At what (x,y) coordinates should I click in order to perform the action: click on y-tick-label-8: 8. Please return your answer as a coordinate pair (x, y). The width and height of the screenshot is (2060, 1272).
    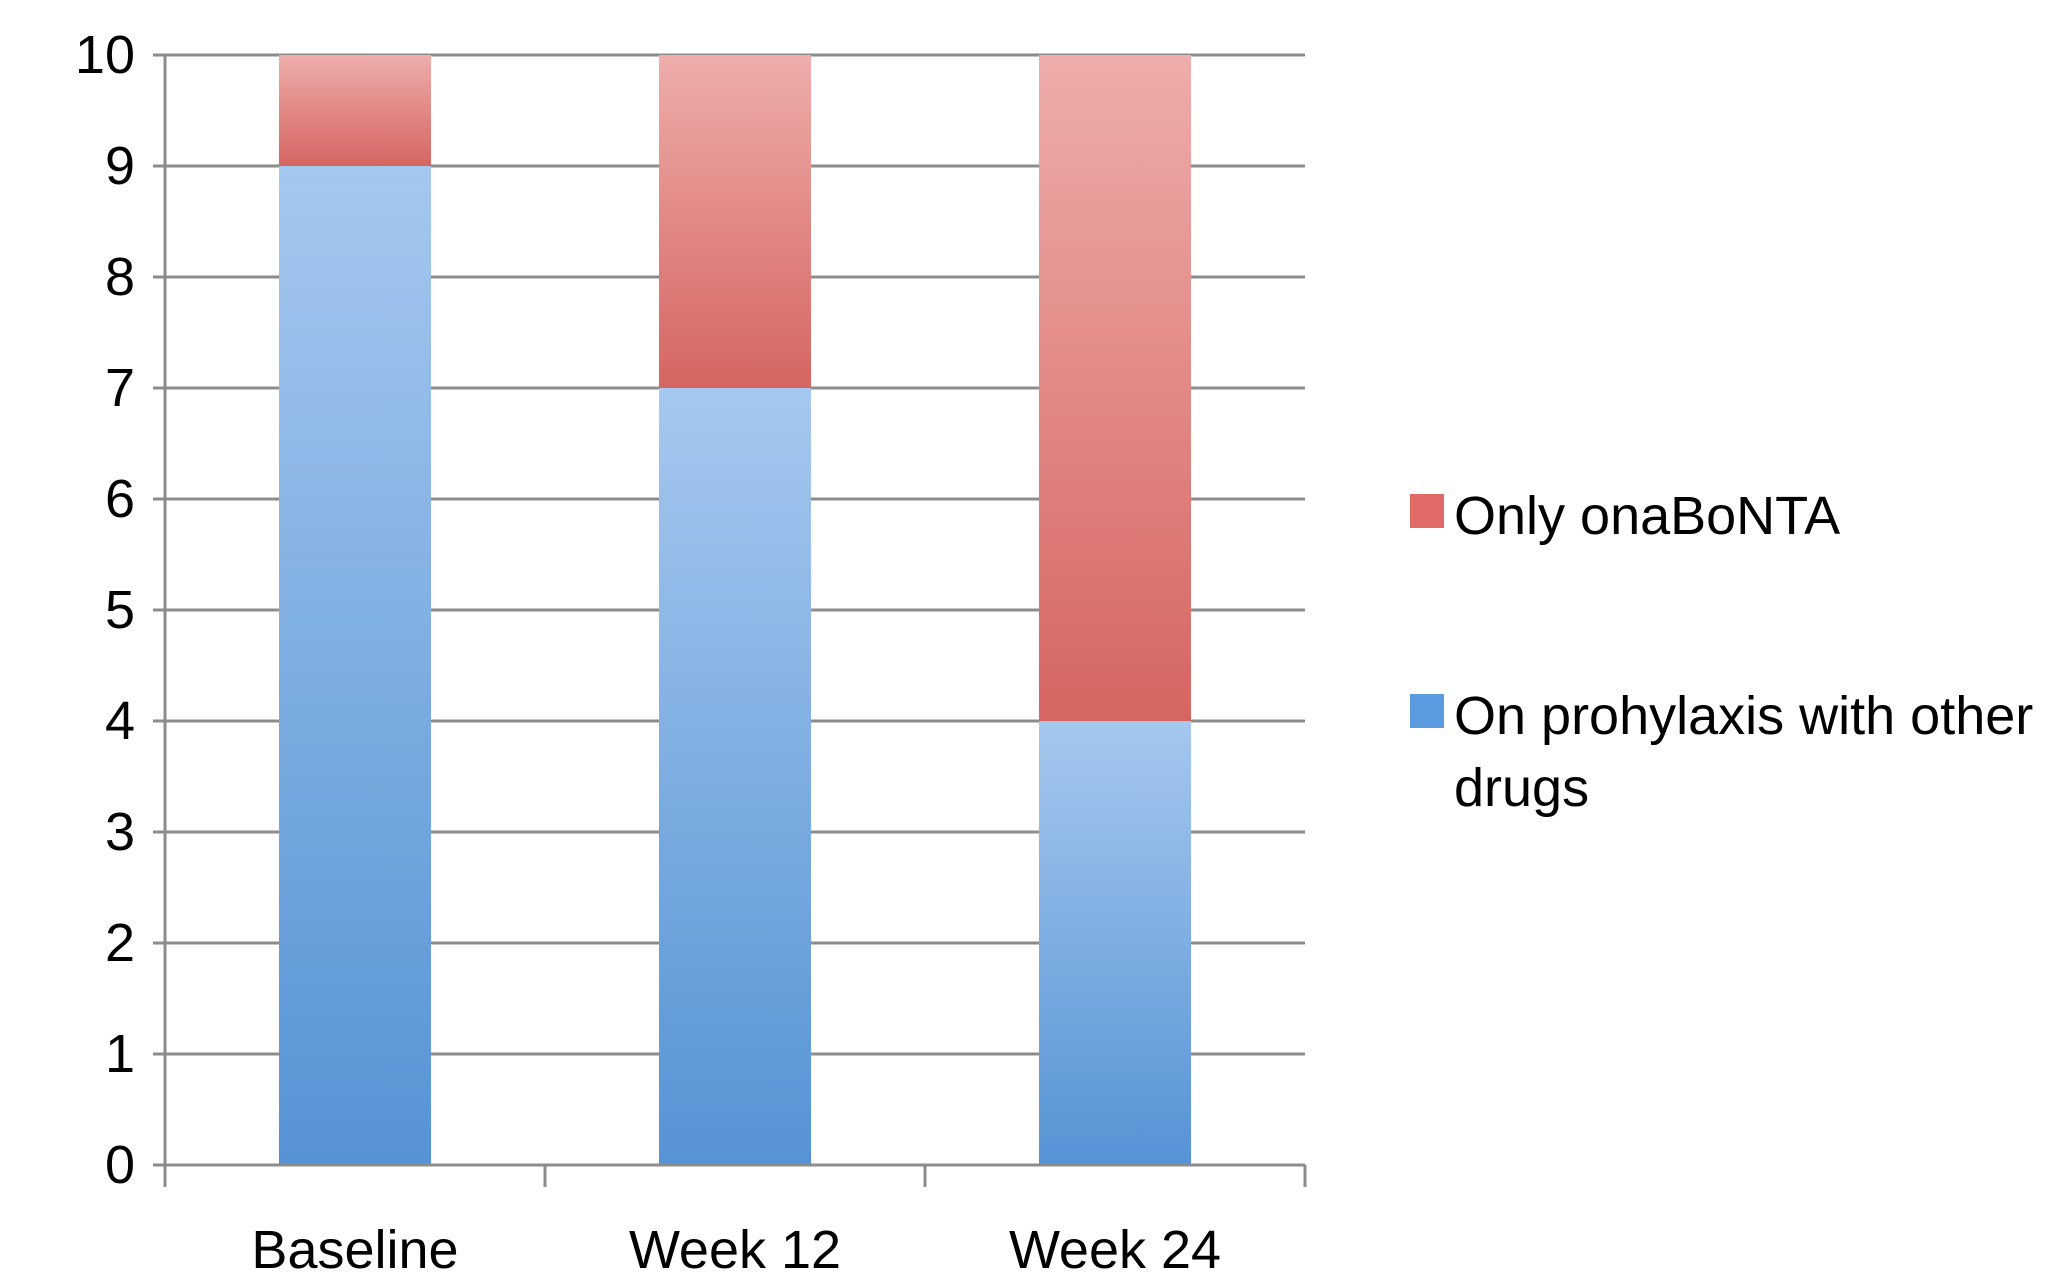
    Looking at the image, I should click on (120, 277).